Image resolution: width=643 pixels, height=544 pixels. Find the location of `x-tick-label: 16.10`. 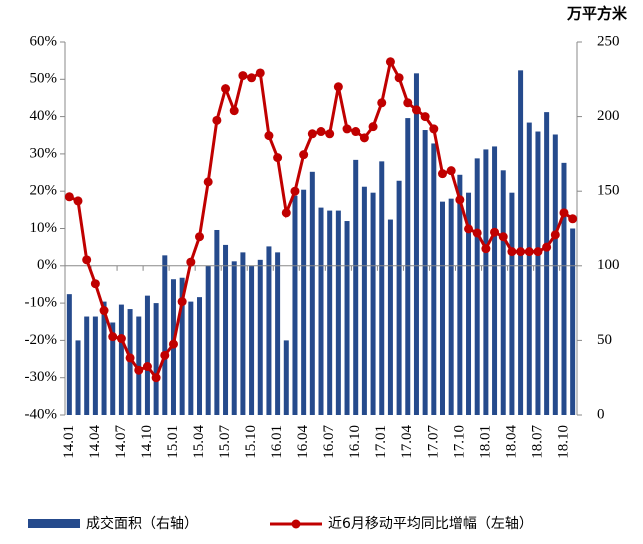

x-tick-label: 16.10 is located at coordinates (355, 442).